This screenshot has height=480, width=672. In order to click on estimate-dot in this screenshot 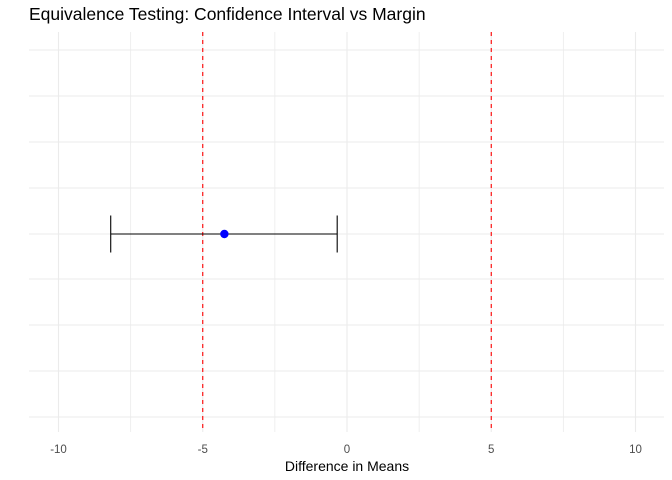, I will do `click(224, 234)`.